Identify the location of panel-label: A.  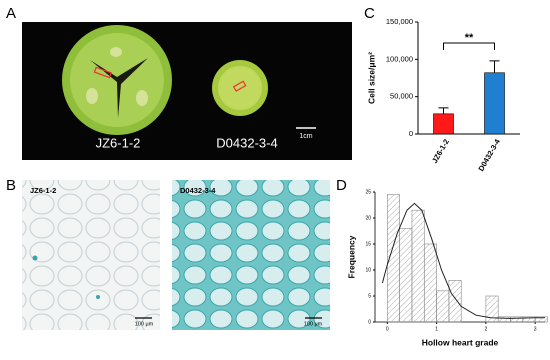
(11, 13).